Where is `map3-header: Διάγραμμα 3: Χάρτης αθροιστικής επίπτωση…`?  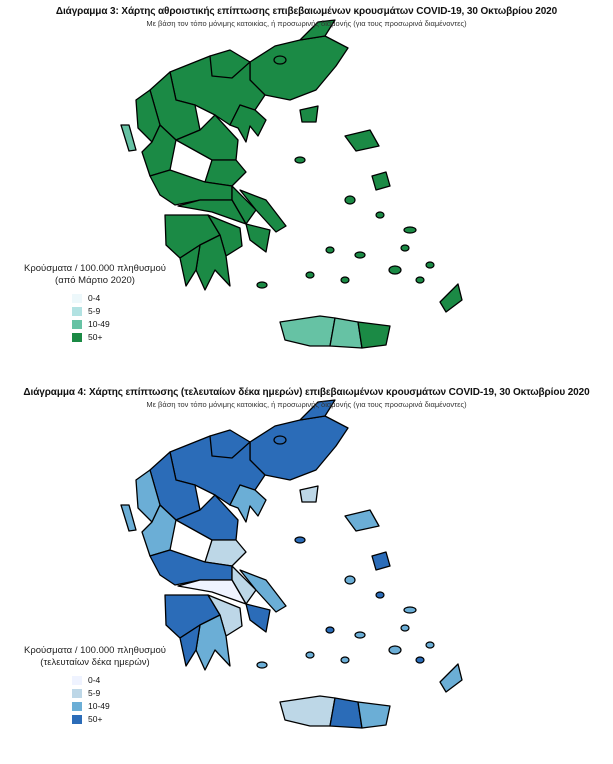 map3-header: Διάγραμμα 3: Χάρτης αθροιστικής επίπτωση… is located at coordinates (306, 17).